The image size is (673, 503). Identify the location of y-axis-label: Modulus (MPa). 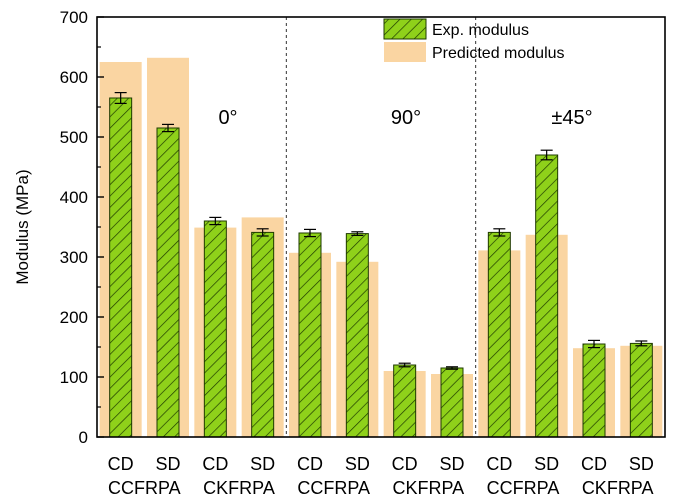
(22, 226).